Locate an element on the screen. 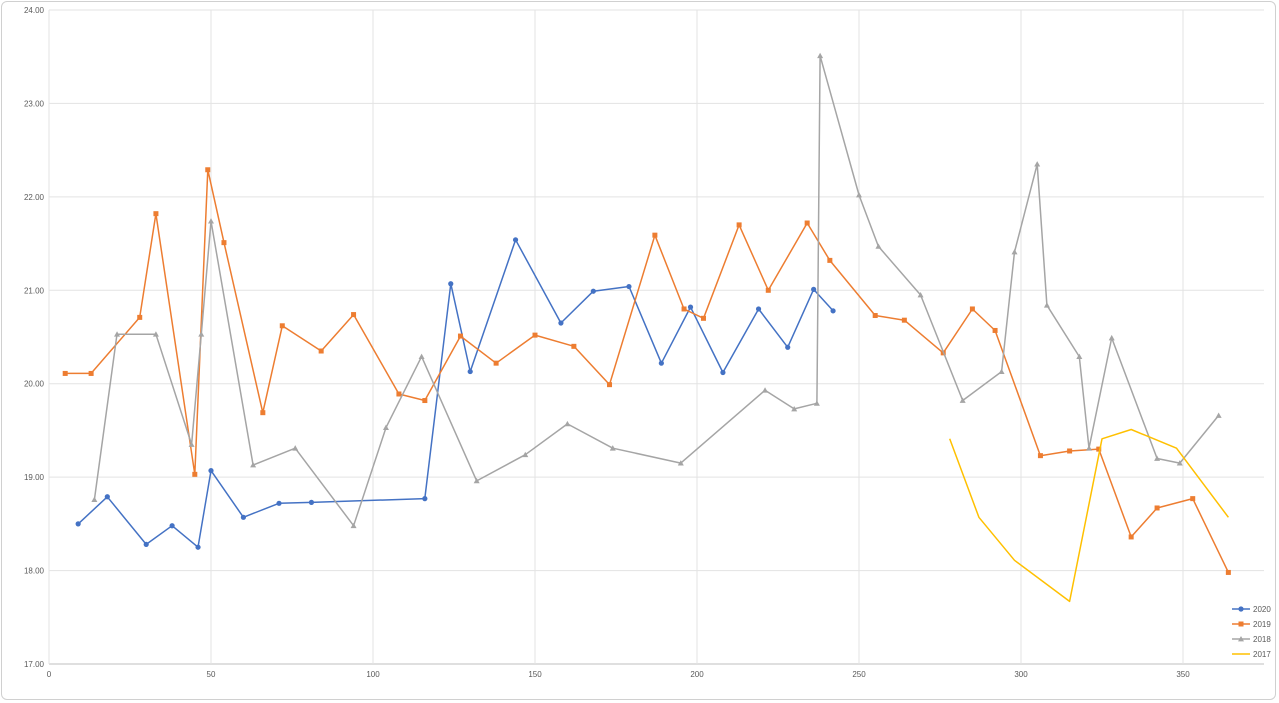 The height and width of the screenshot is (703, 1279). series-line-2017 is located at coordinates (1088, 515).